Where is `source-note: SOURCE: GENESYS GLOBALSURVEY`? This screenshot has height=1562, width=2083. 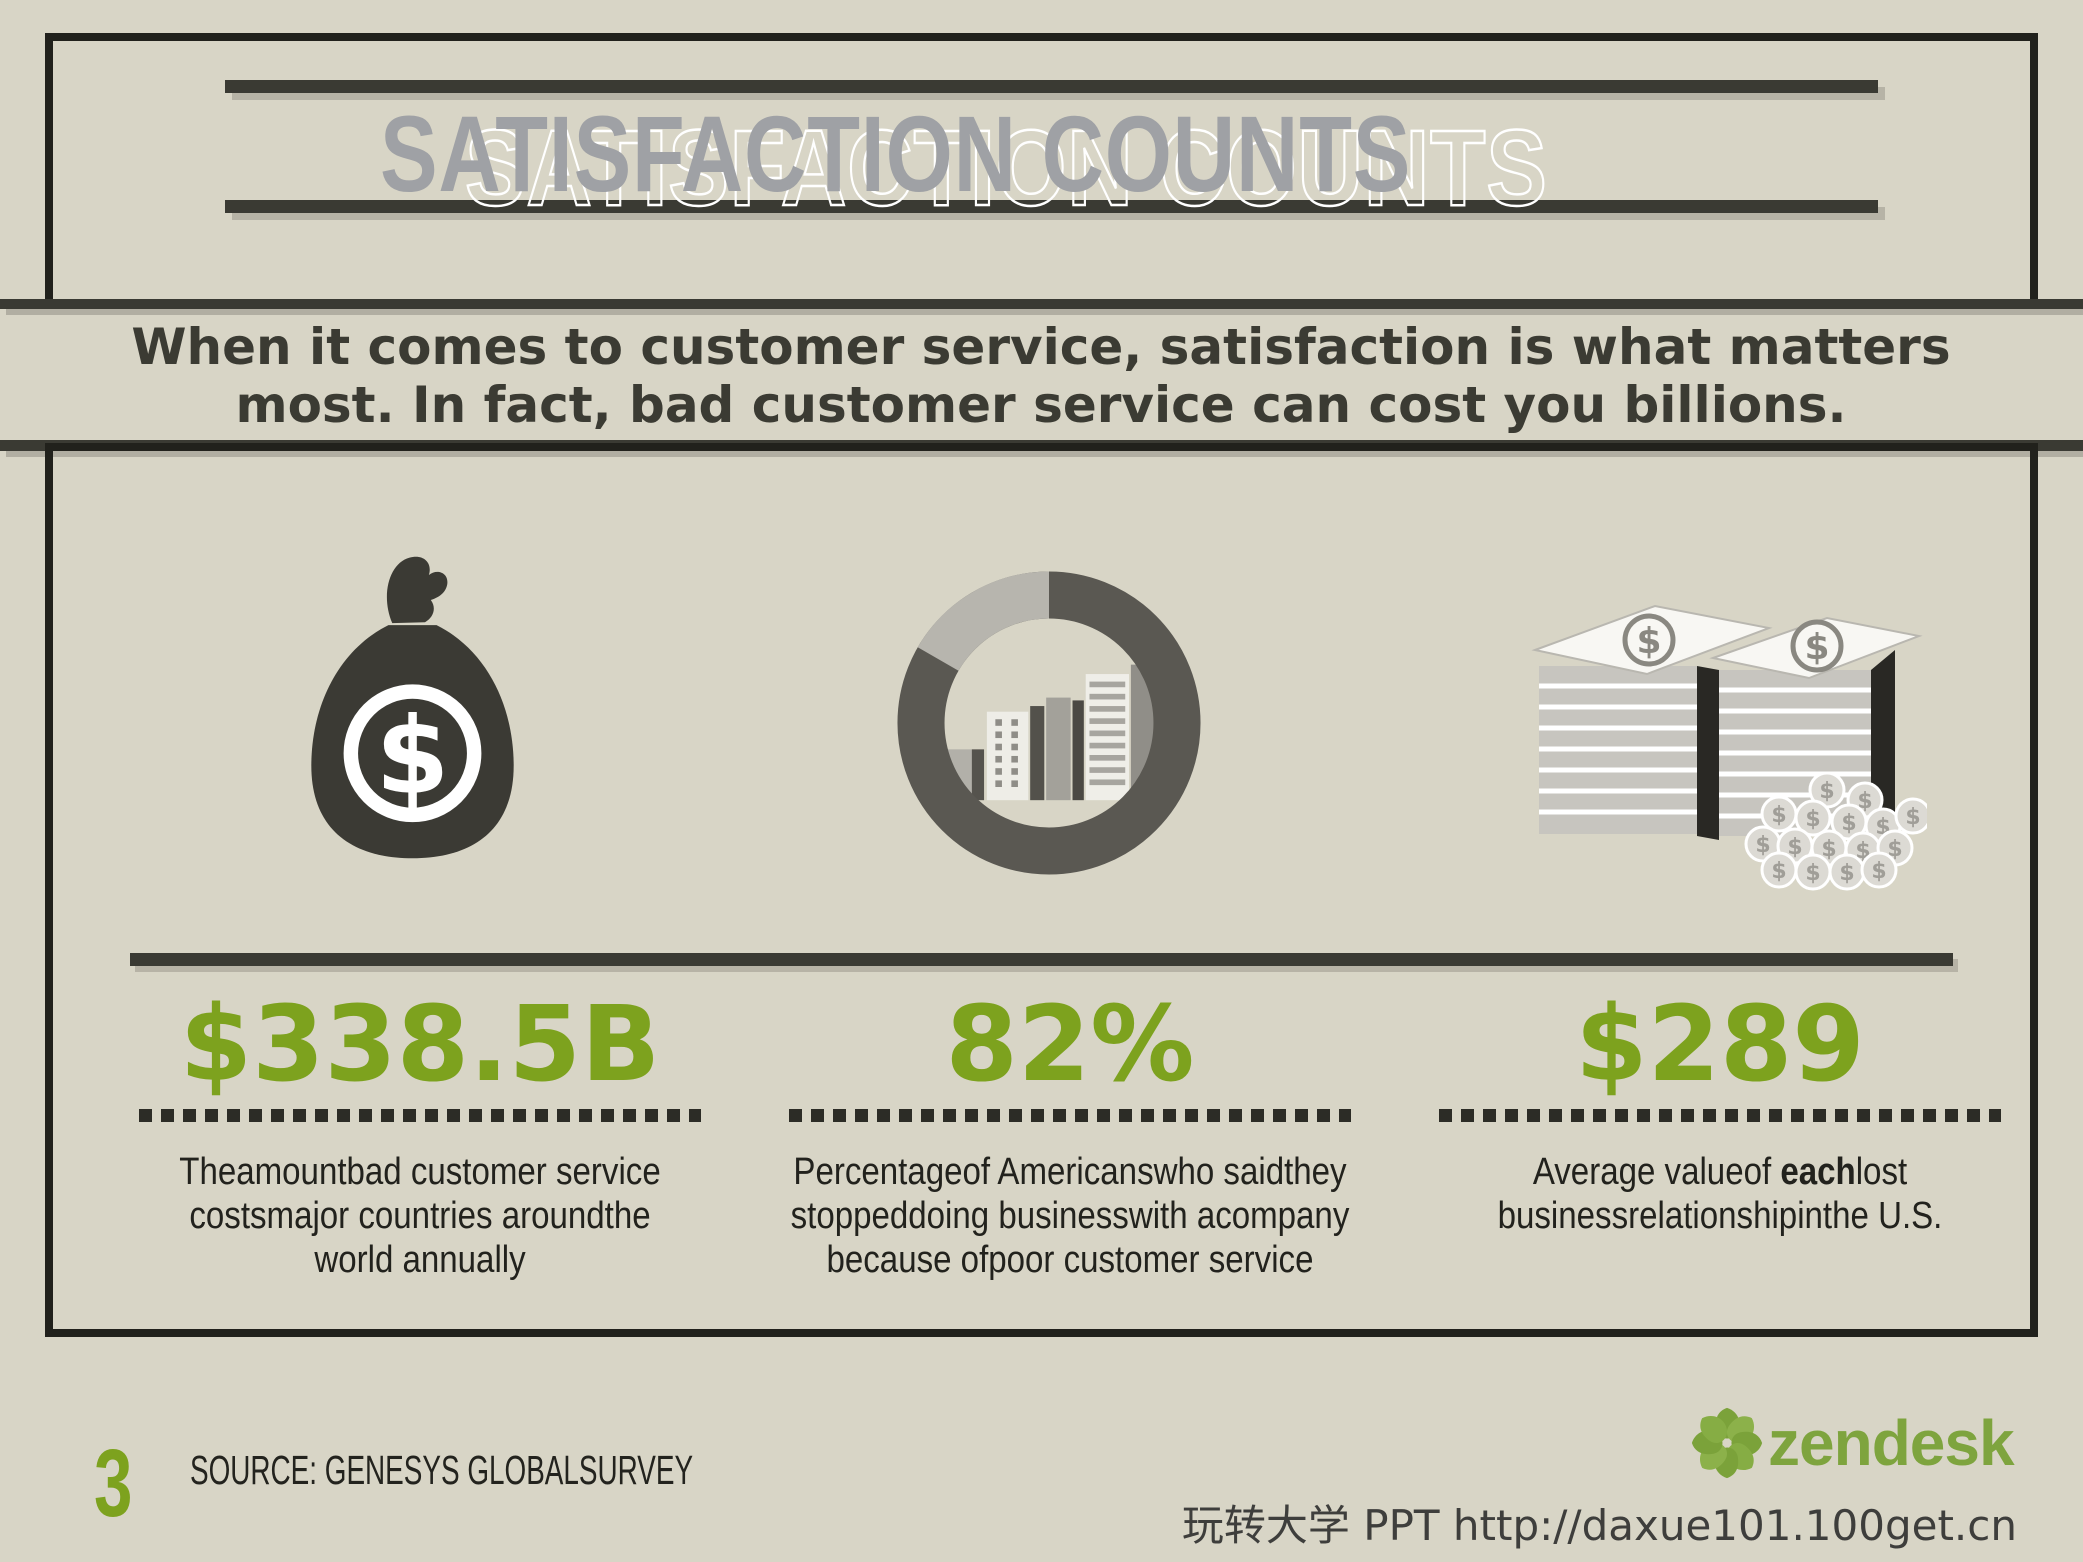 source-note: SOURCE: GENESYS GLOBALSURVEY is located at coordinates (442, 1470).